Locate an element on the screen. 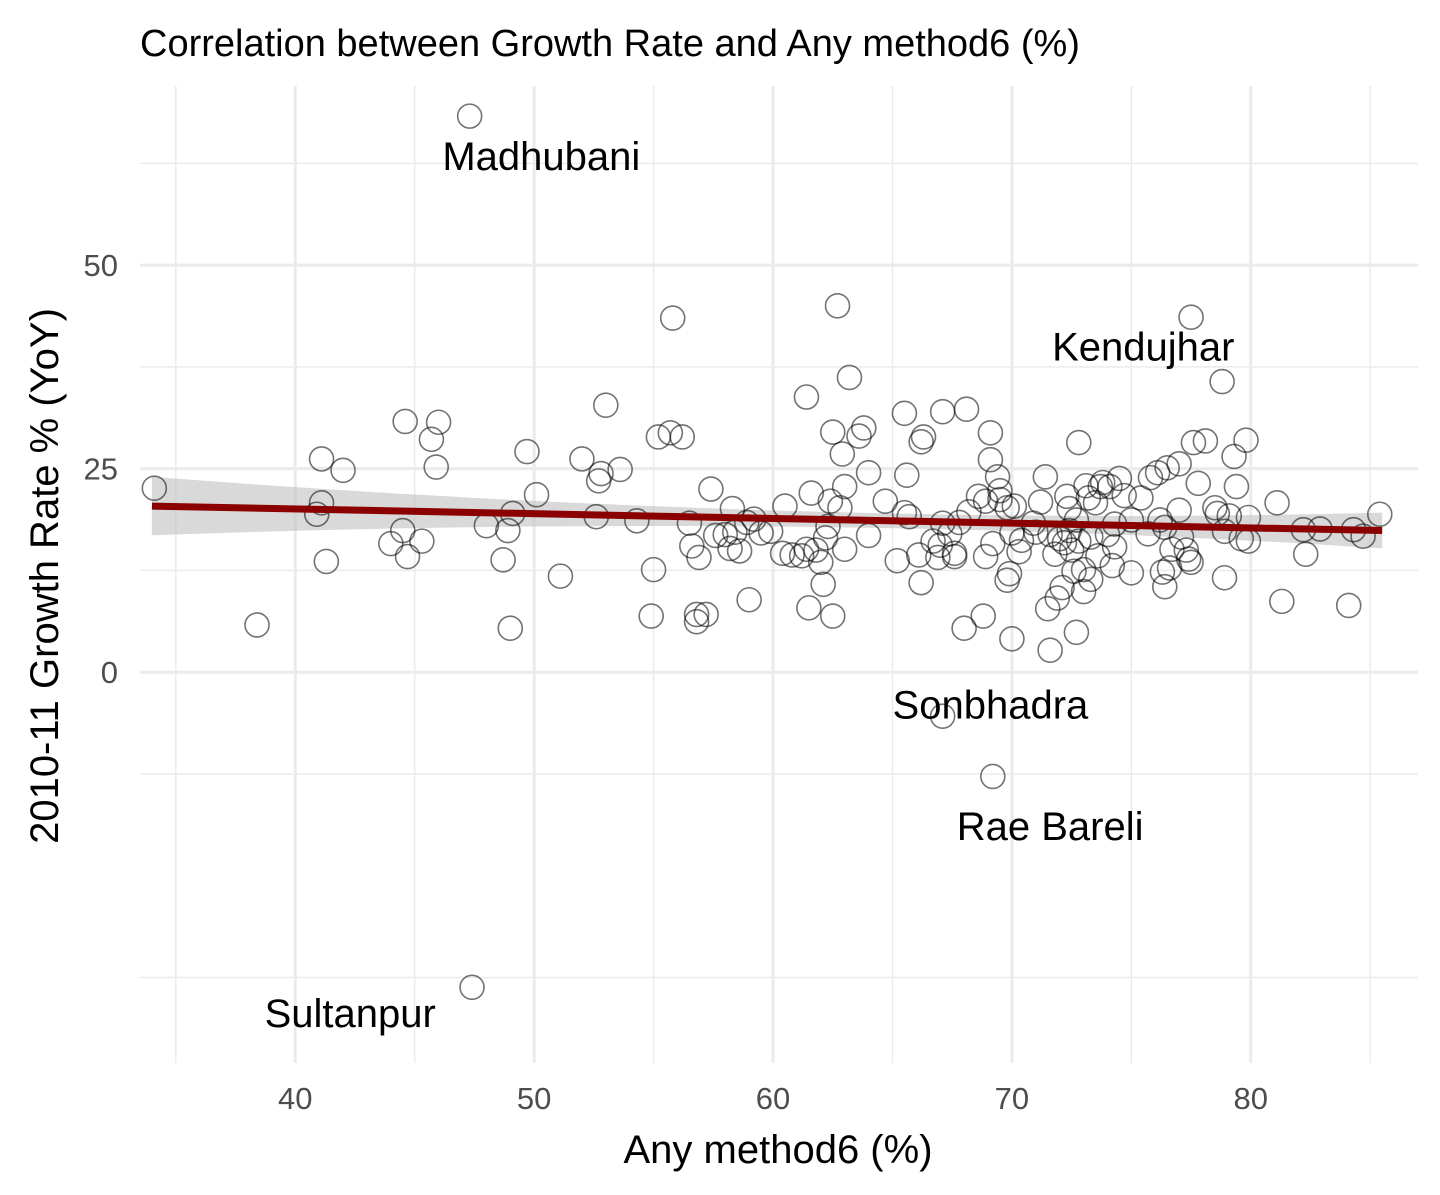 Image resolution: width=1440 pixels, height=1195 pixels. x-tick-label: 50 is located at coordinates (534, 1098).